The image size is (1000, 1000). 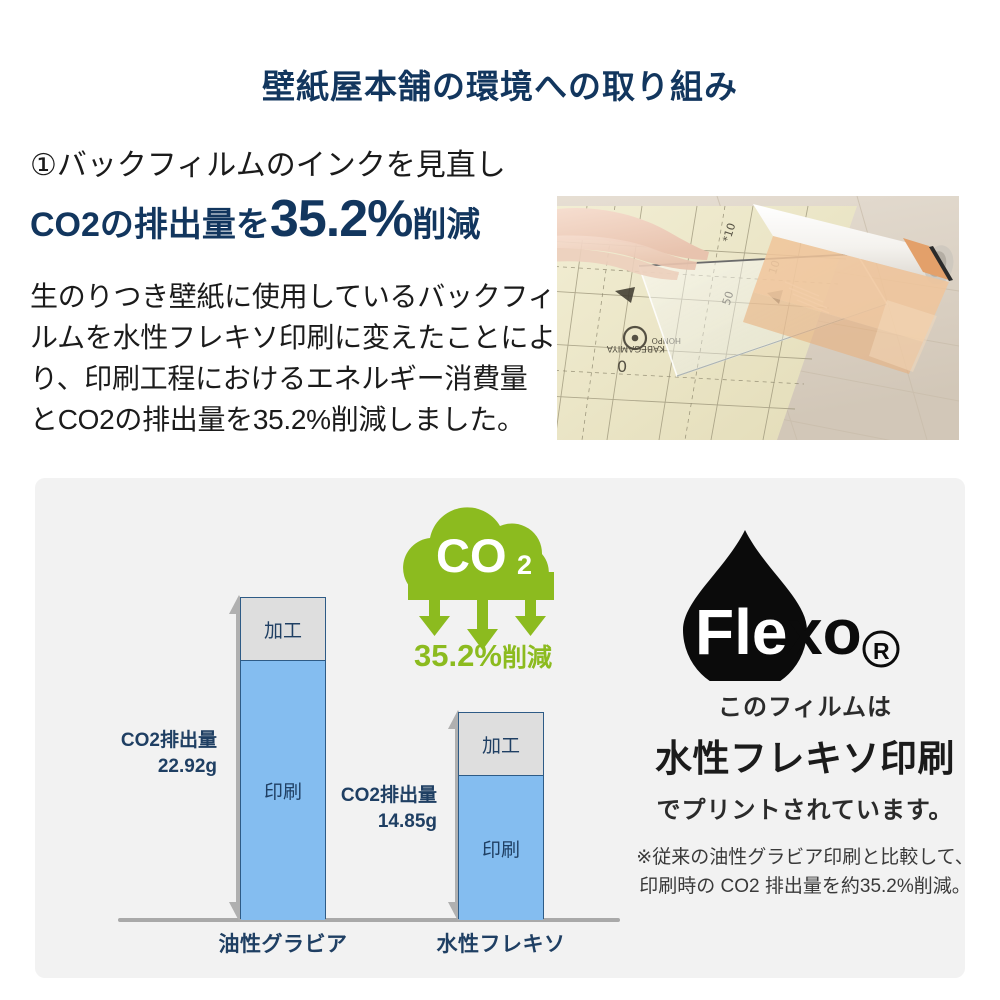 I want to click on value-label-flexo: CO2排出量 14.85g, so click(x=372, y=808).